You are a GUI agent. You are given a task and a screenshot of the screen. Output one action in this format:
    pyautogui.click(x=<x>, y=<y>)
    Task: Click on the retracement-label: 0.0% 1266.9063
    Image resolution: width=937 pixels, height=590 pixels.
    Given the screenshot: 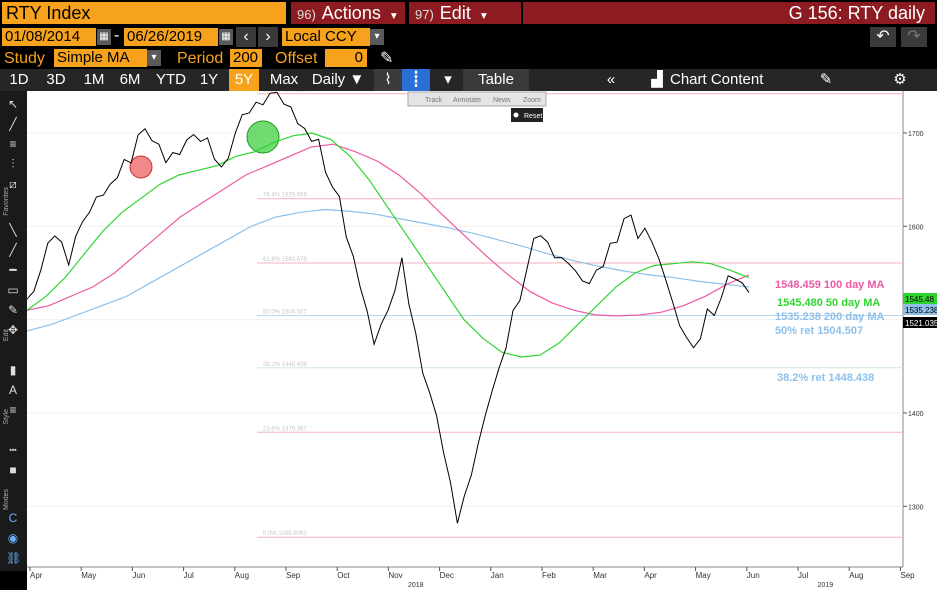 What is the action you would take?
    pyautogui.click(x=285, y=534)
    